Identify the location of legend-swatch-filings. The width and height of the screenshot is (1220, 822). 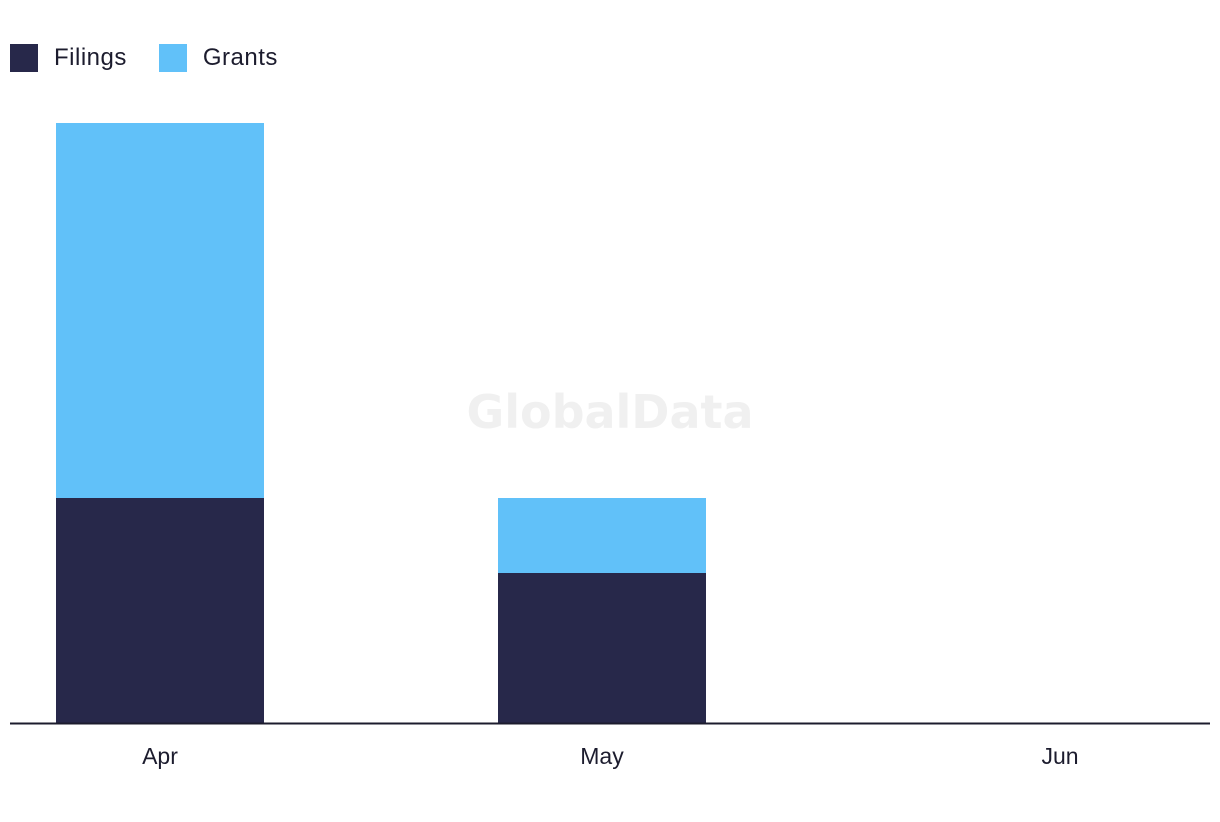
(24, 58).